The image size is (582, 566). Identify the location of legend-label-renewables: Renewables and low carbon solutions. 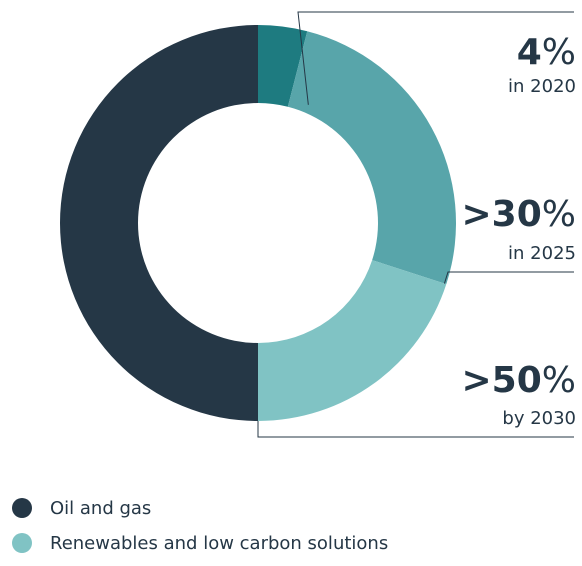
(219, 543).